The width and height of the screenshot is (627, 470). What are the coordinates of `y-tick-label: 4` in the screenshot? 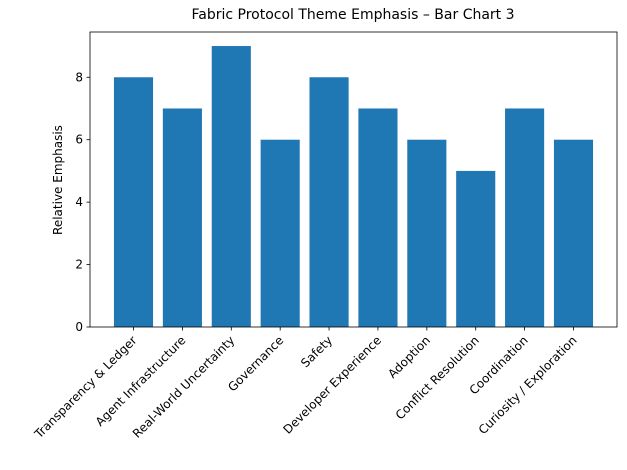 It's located at (79, 202).